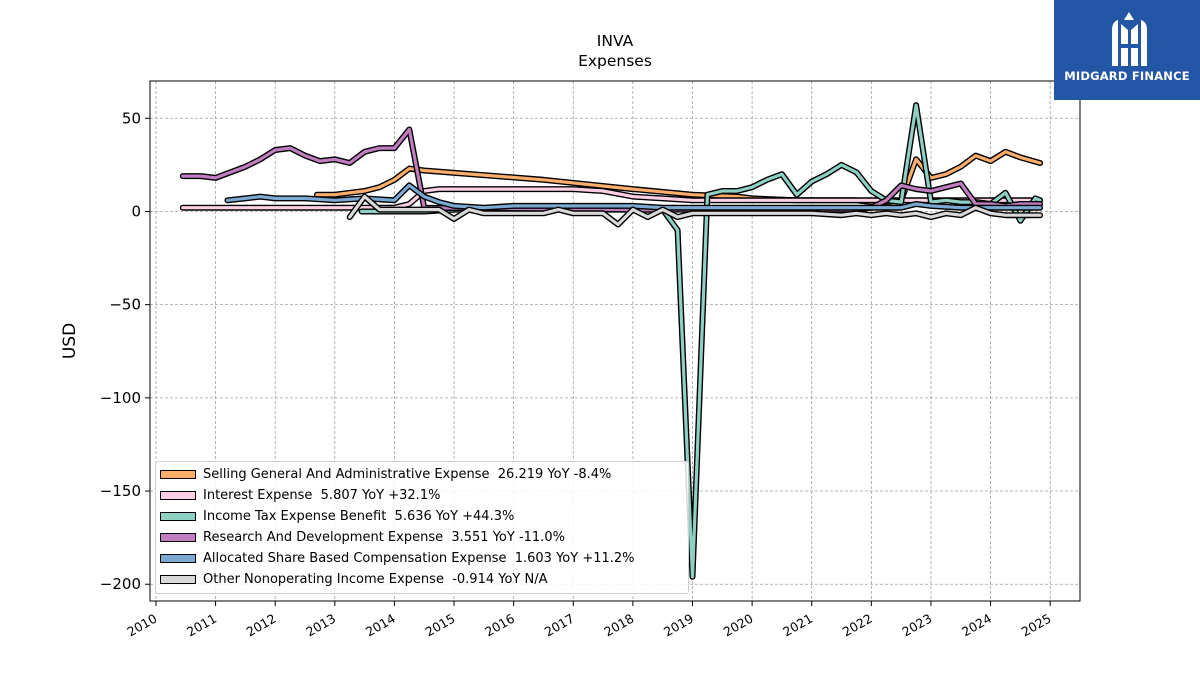  Describe the element at coordinates (1129, 39) in the screenshot. I see `midgard-logo-icon` at that location.